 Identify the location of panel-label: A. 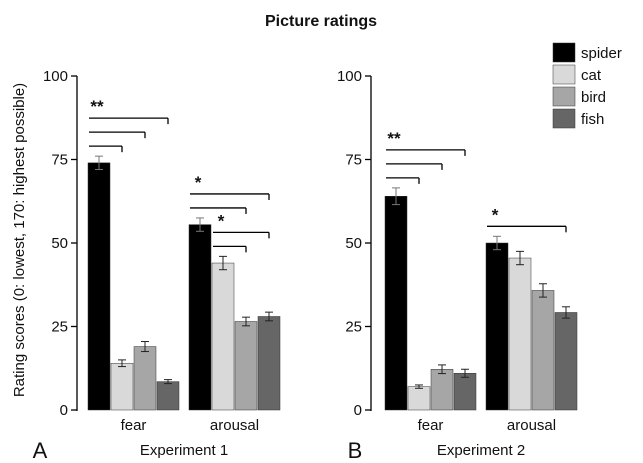
(40, 450).